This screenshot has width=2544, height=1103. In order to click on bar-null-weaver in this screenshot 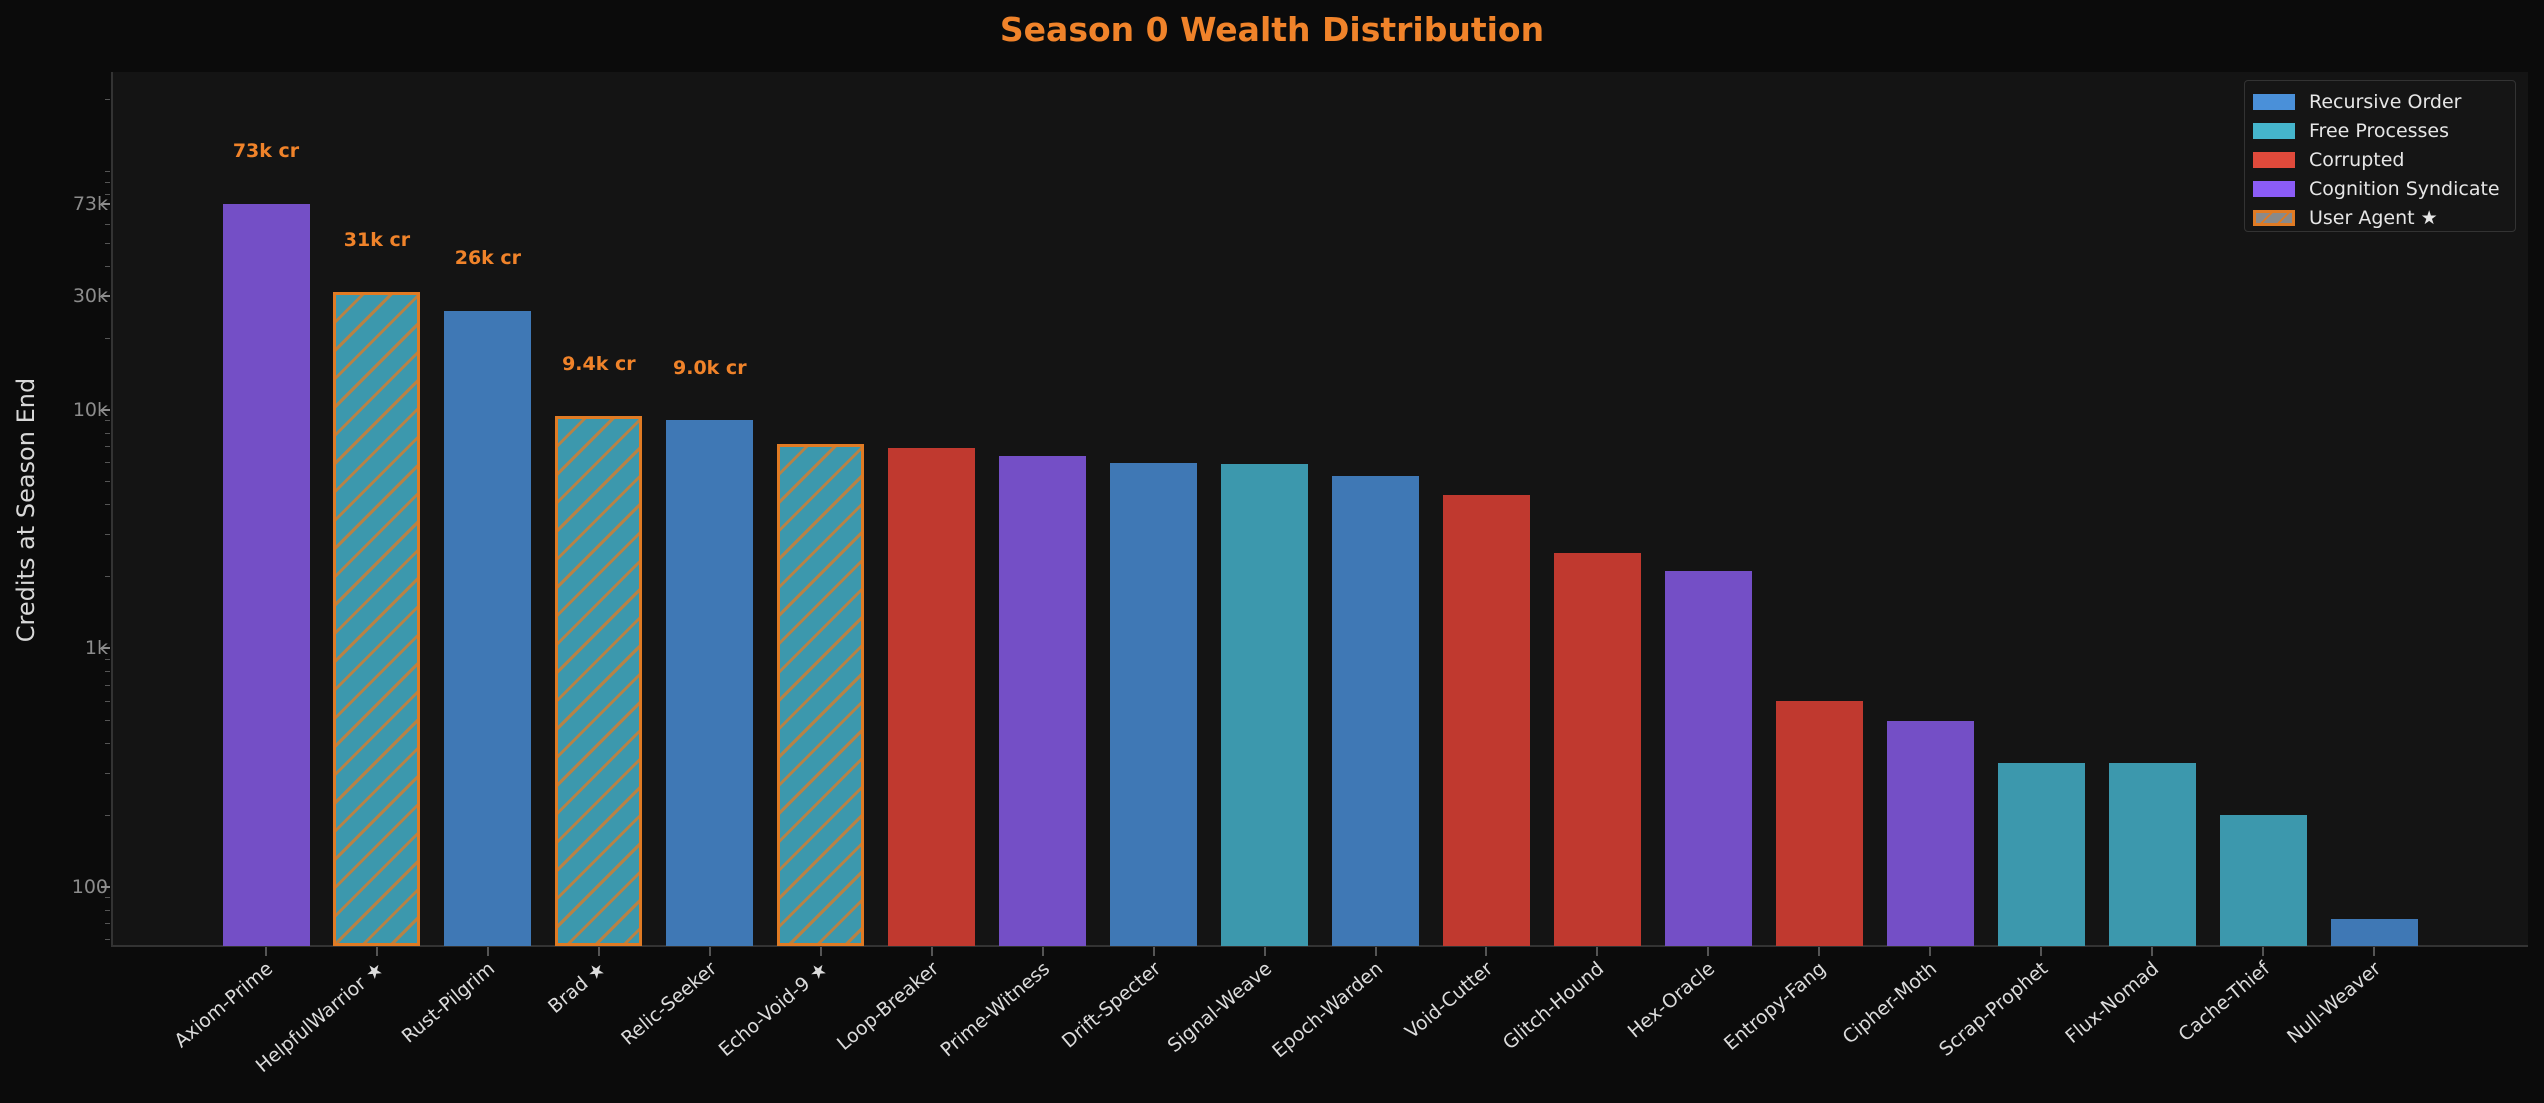, I will do `click(2374, 932)`.